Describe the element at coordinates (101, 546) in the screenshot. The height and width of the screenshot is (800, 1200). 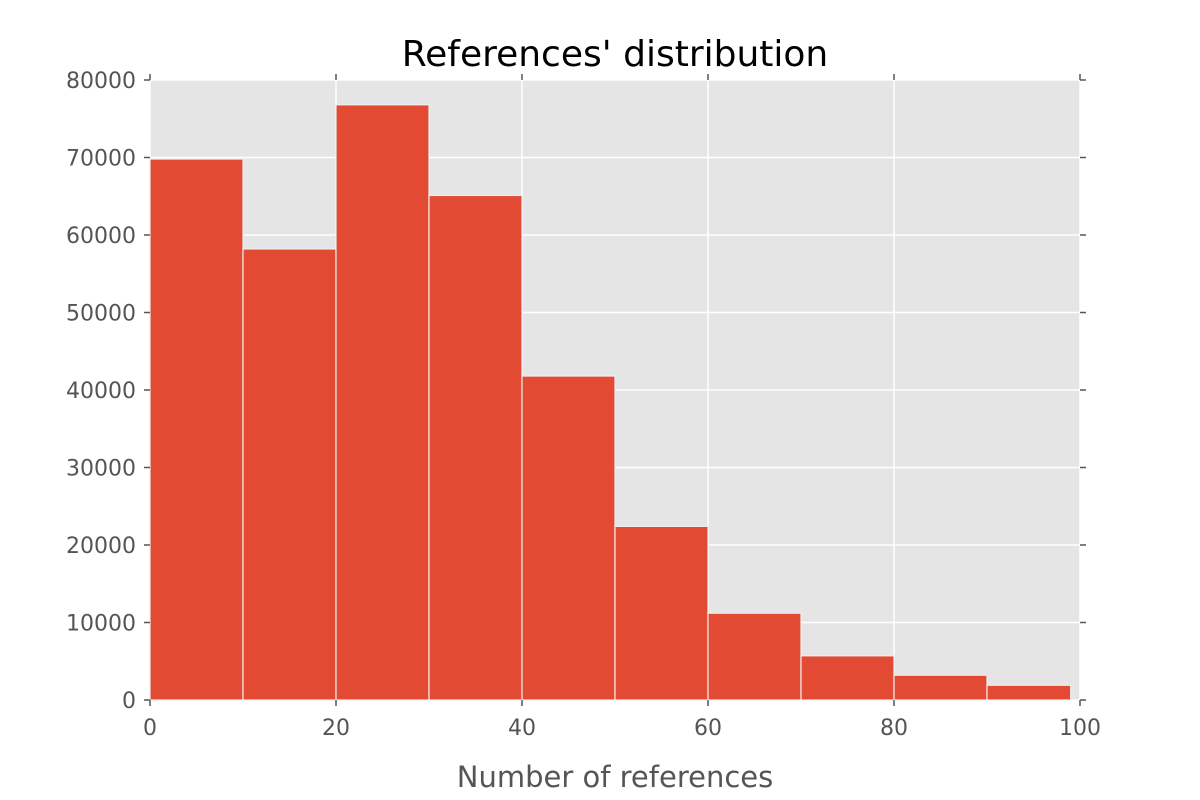
I see `y-tick-label: 20000` at that location.